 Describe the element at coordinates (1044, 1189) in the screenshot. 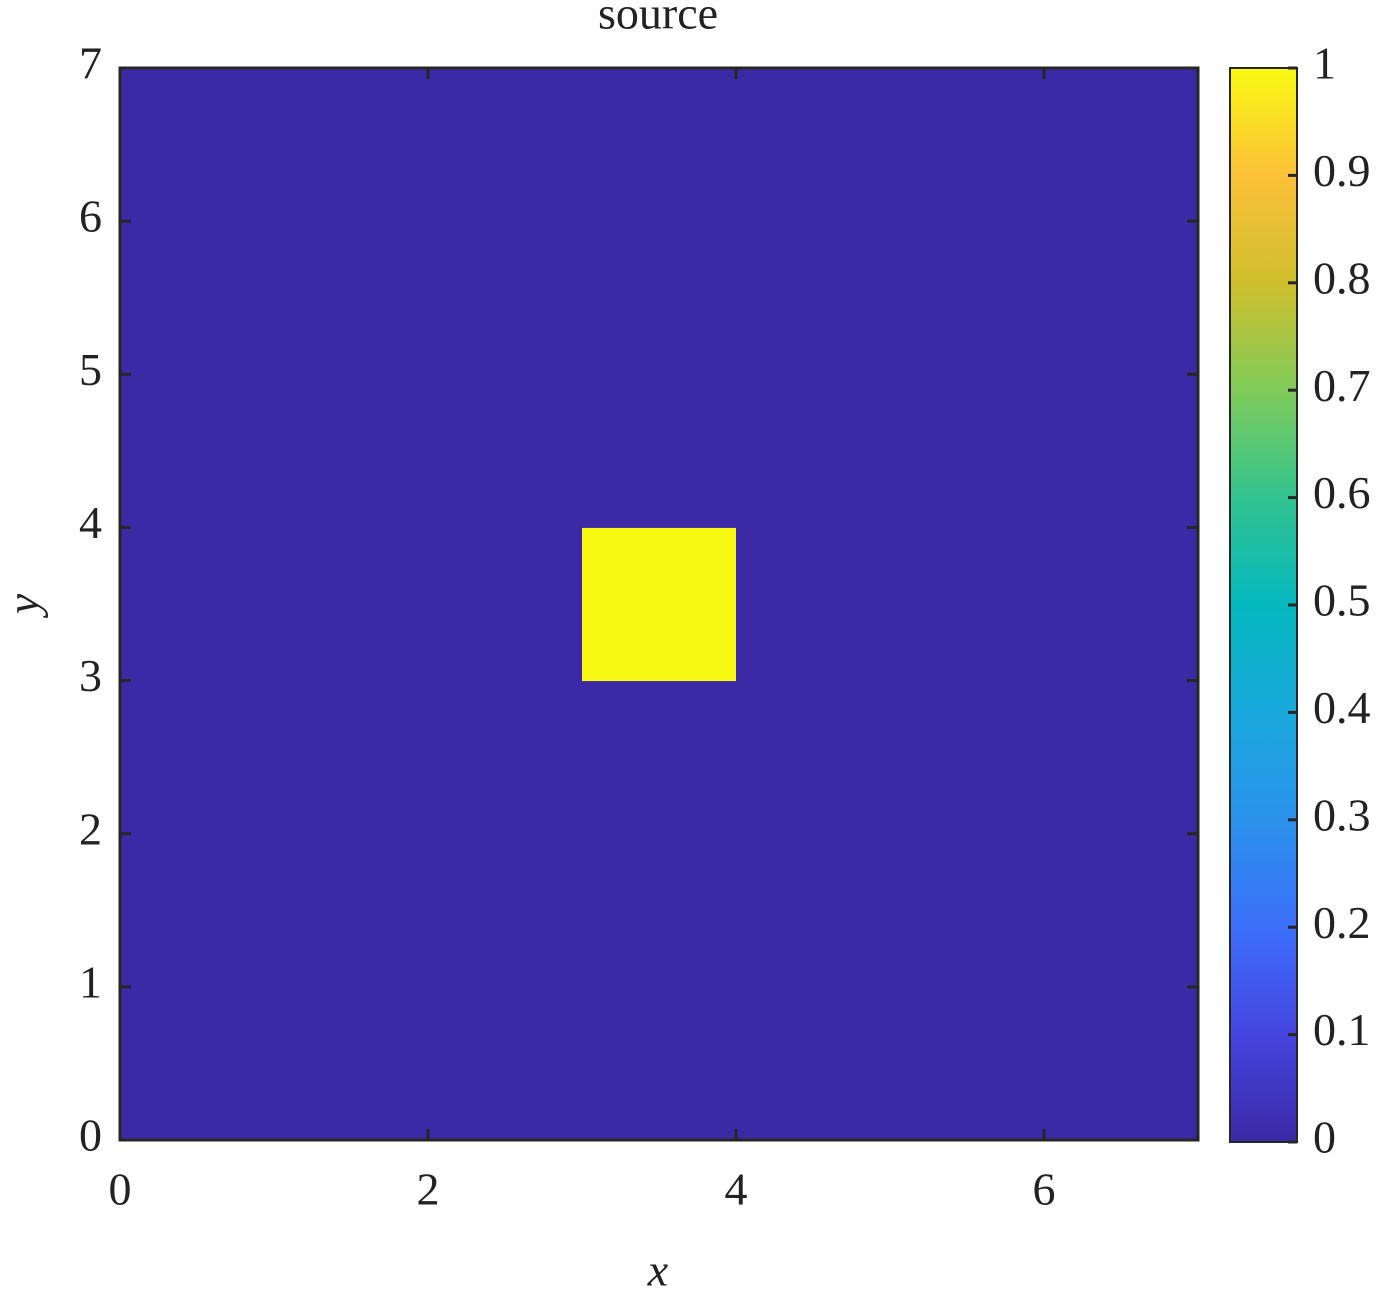

I see `x-tick-label: 6` at that location.